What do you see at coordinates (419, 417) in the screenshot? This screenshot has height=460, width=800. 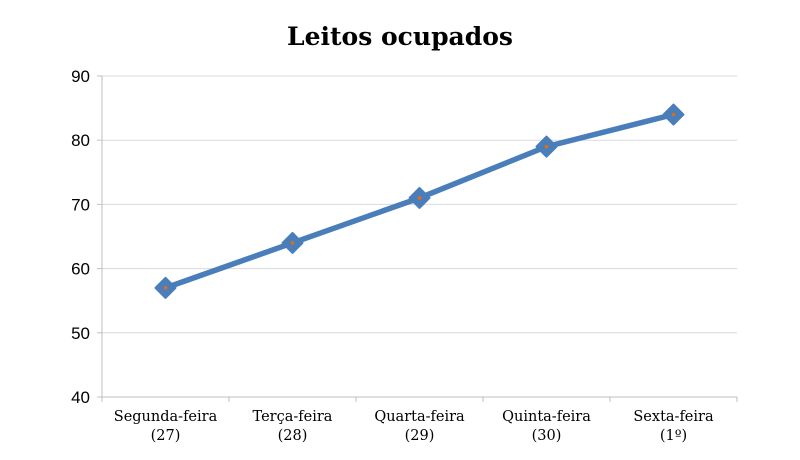 I see `x-tick-label-2-0: Quarta-feira` at bounding box center [419, 417].